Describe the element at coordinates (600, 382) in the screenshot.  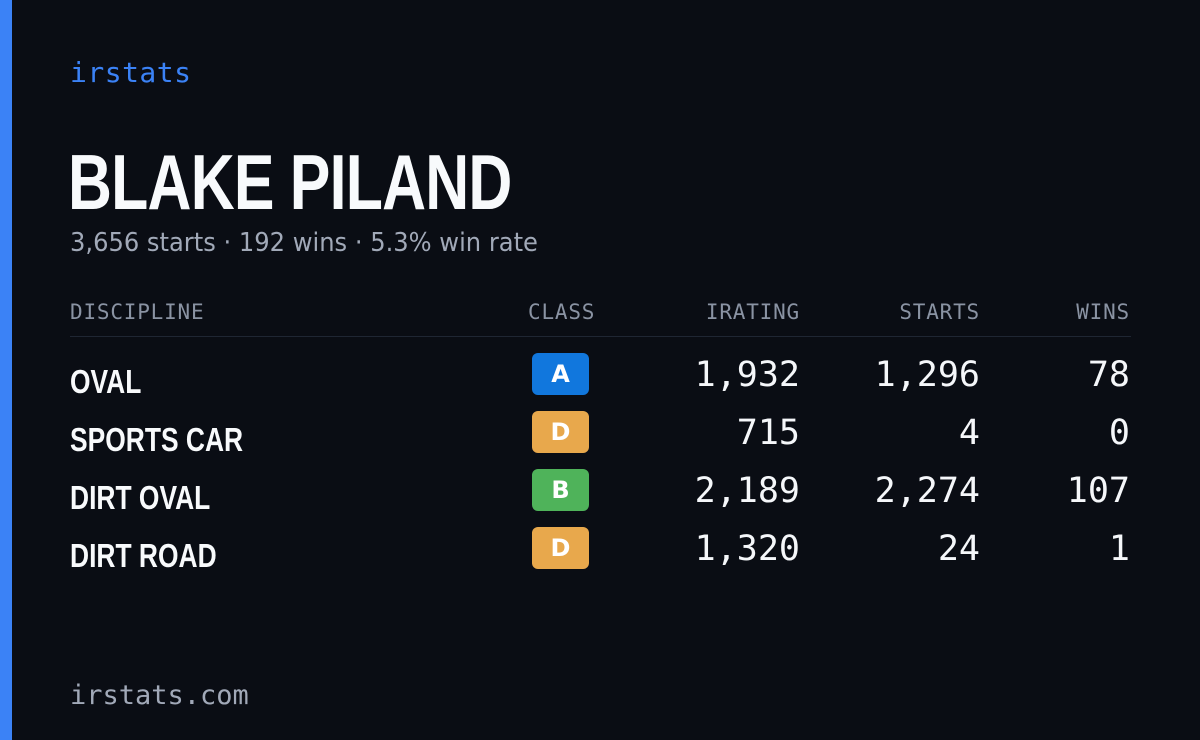
I see `table-row: OVAL A 1,932 1,296 78` at that location.